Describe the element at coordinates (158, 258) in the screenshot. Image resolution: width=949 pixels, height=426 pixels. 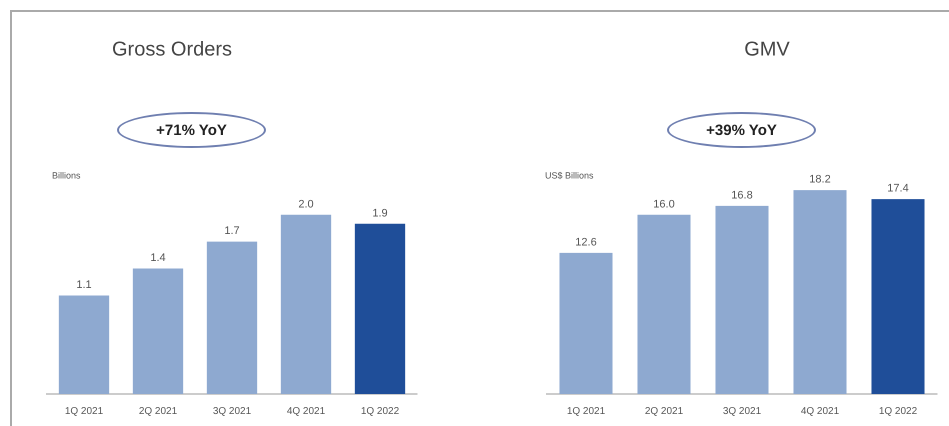
I see `data-label: 1.4` at that location.